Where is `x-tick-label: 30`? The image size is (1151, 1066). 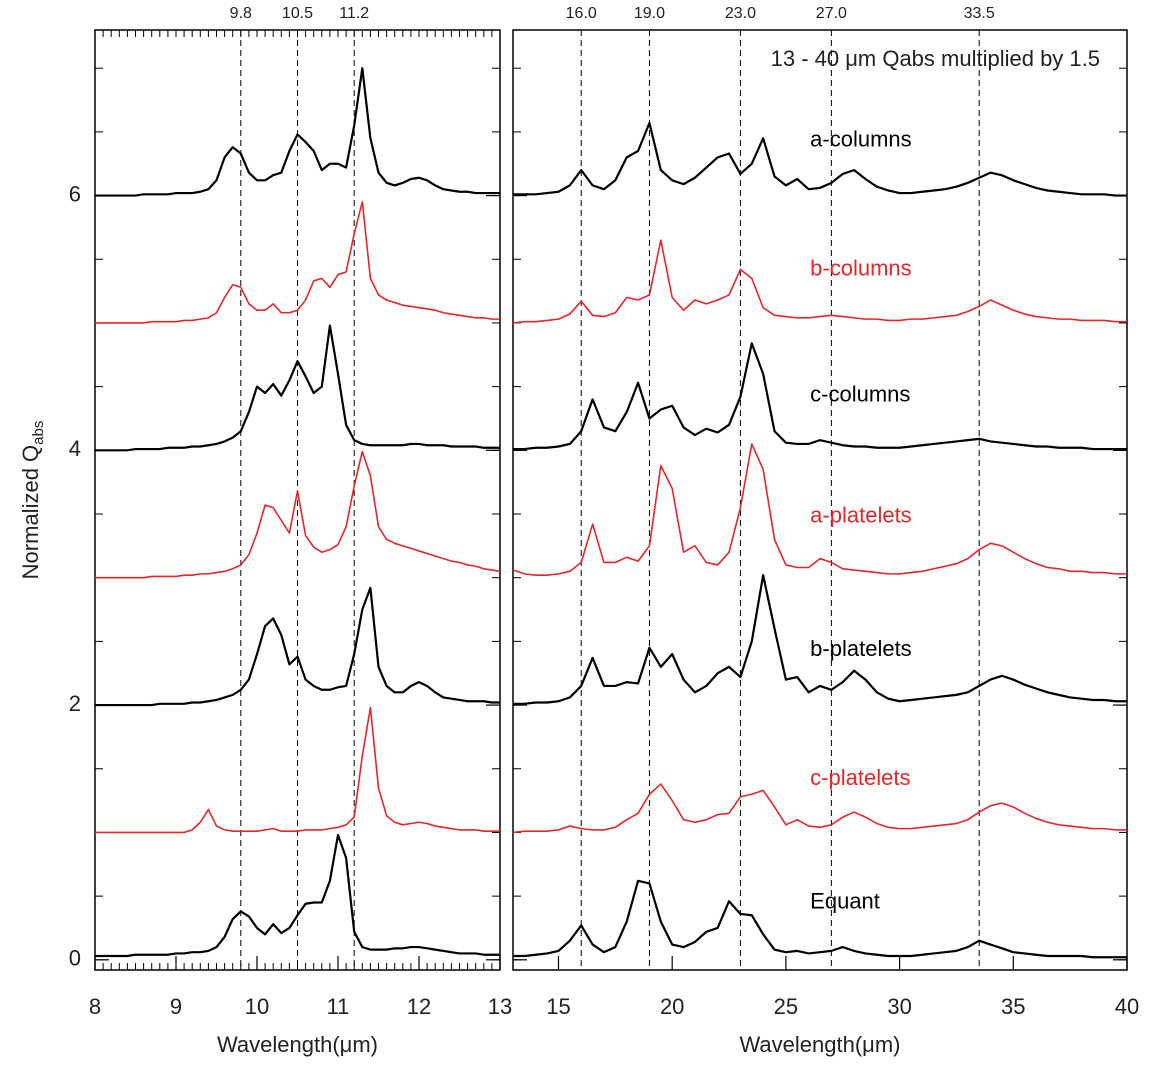 x-tick-label: 30 is located at coordinates (899, 1006).